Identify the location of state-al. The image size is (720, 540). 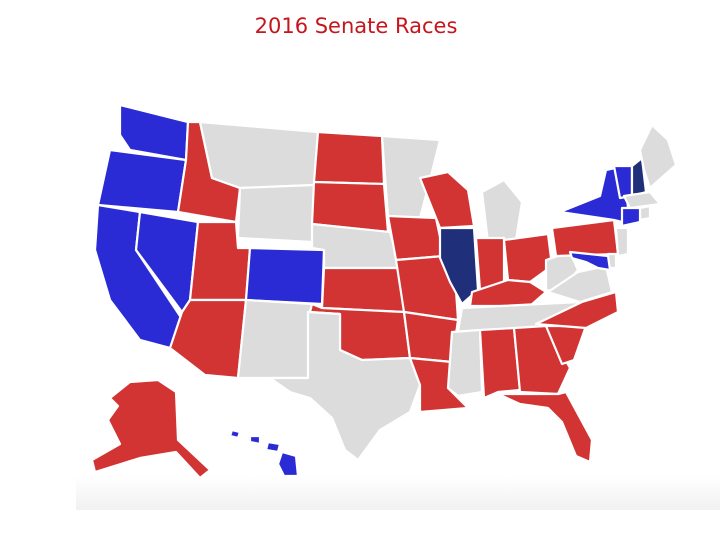
(500, 363).